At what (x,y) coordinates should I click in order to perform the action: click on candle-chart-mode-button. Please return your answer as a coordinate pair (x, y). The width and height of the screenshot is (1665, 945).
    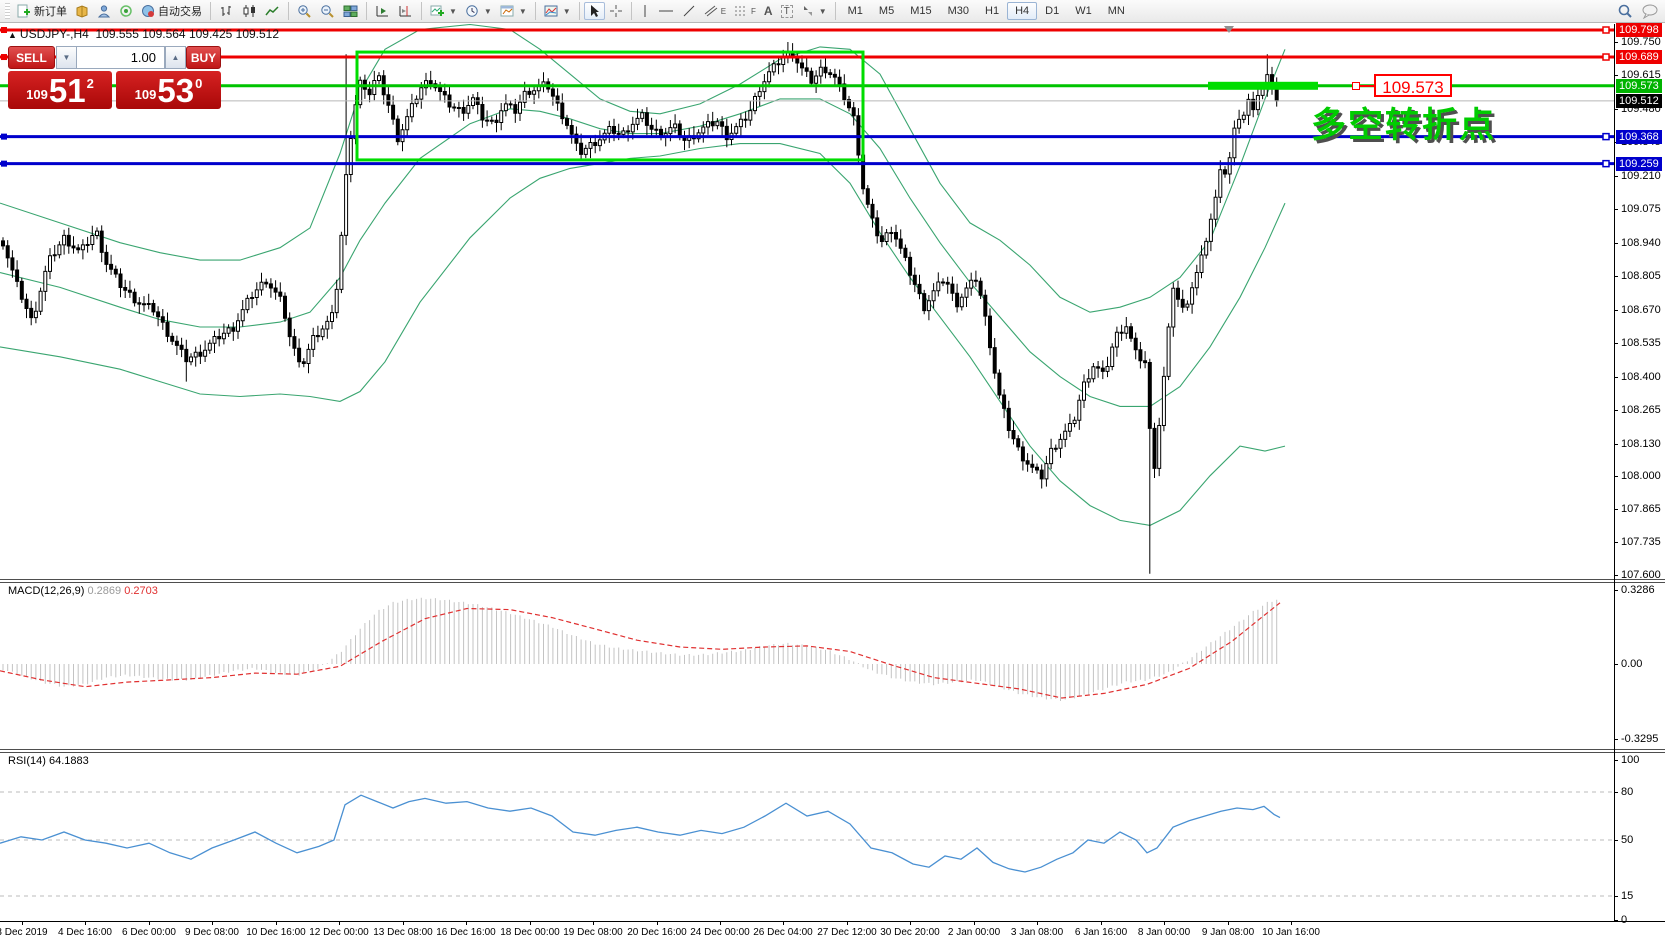
    Looking at the image, I should click on (249, 11).